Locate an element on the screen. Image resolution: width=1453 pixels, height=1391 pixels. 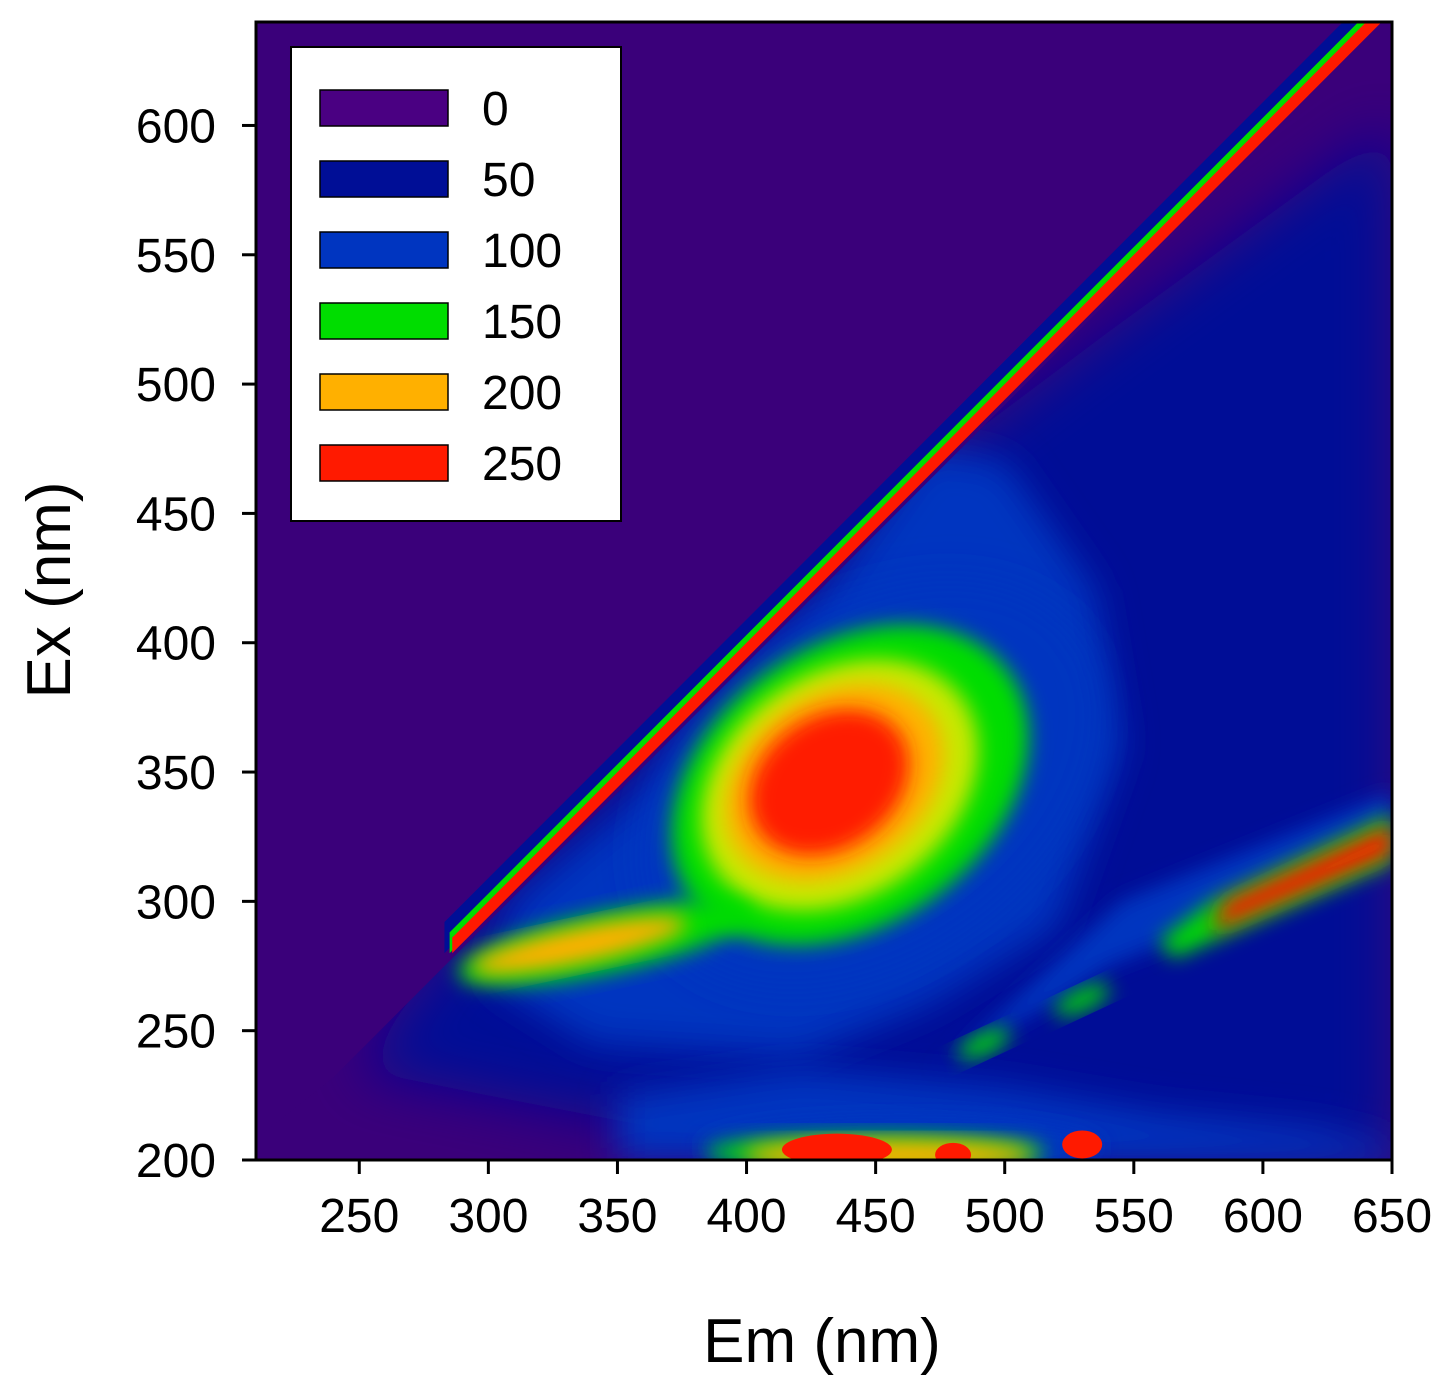
y-ticks: 200 250 300 350 400 450 500 550 600 is located at coordinates (196, 644).